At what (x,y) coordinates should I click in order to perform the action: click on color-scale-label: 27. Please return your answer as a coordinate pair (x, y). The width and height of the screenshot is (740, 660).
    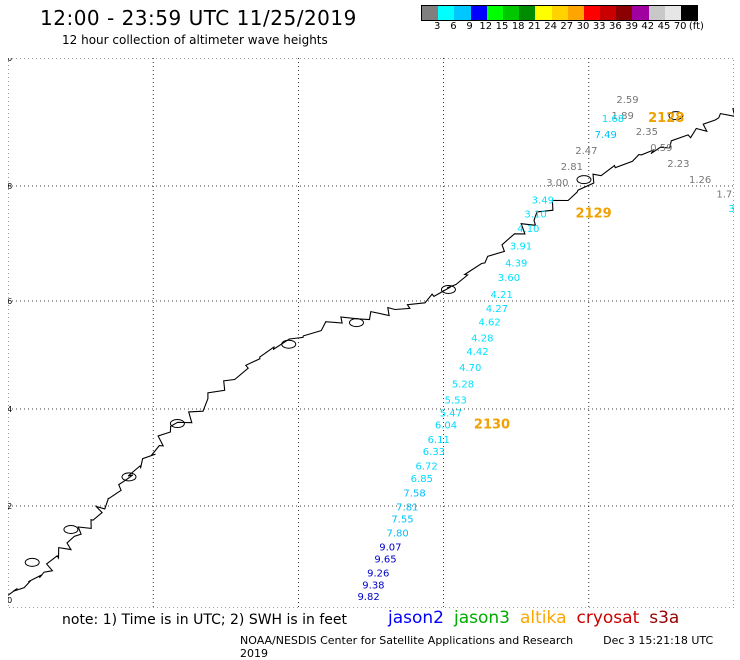
    Looking at the image, I should click on (567, 26).